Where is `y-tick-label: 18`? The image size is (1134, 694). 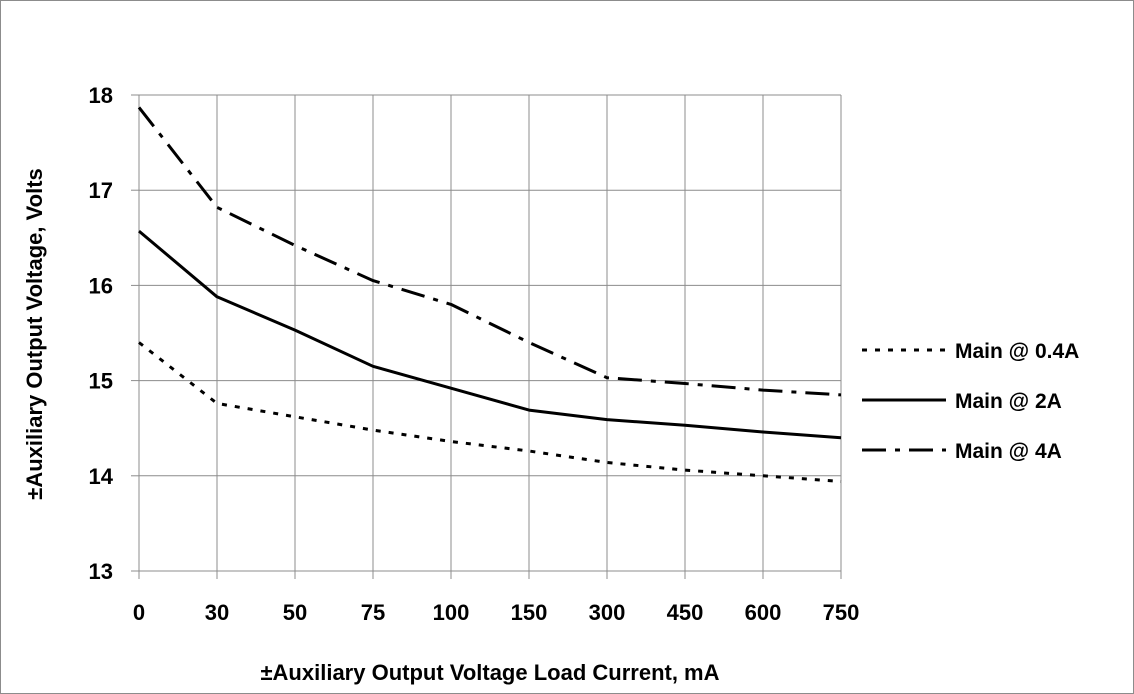 y-tick-label: 18 is located at coordinates (101, 95).